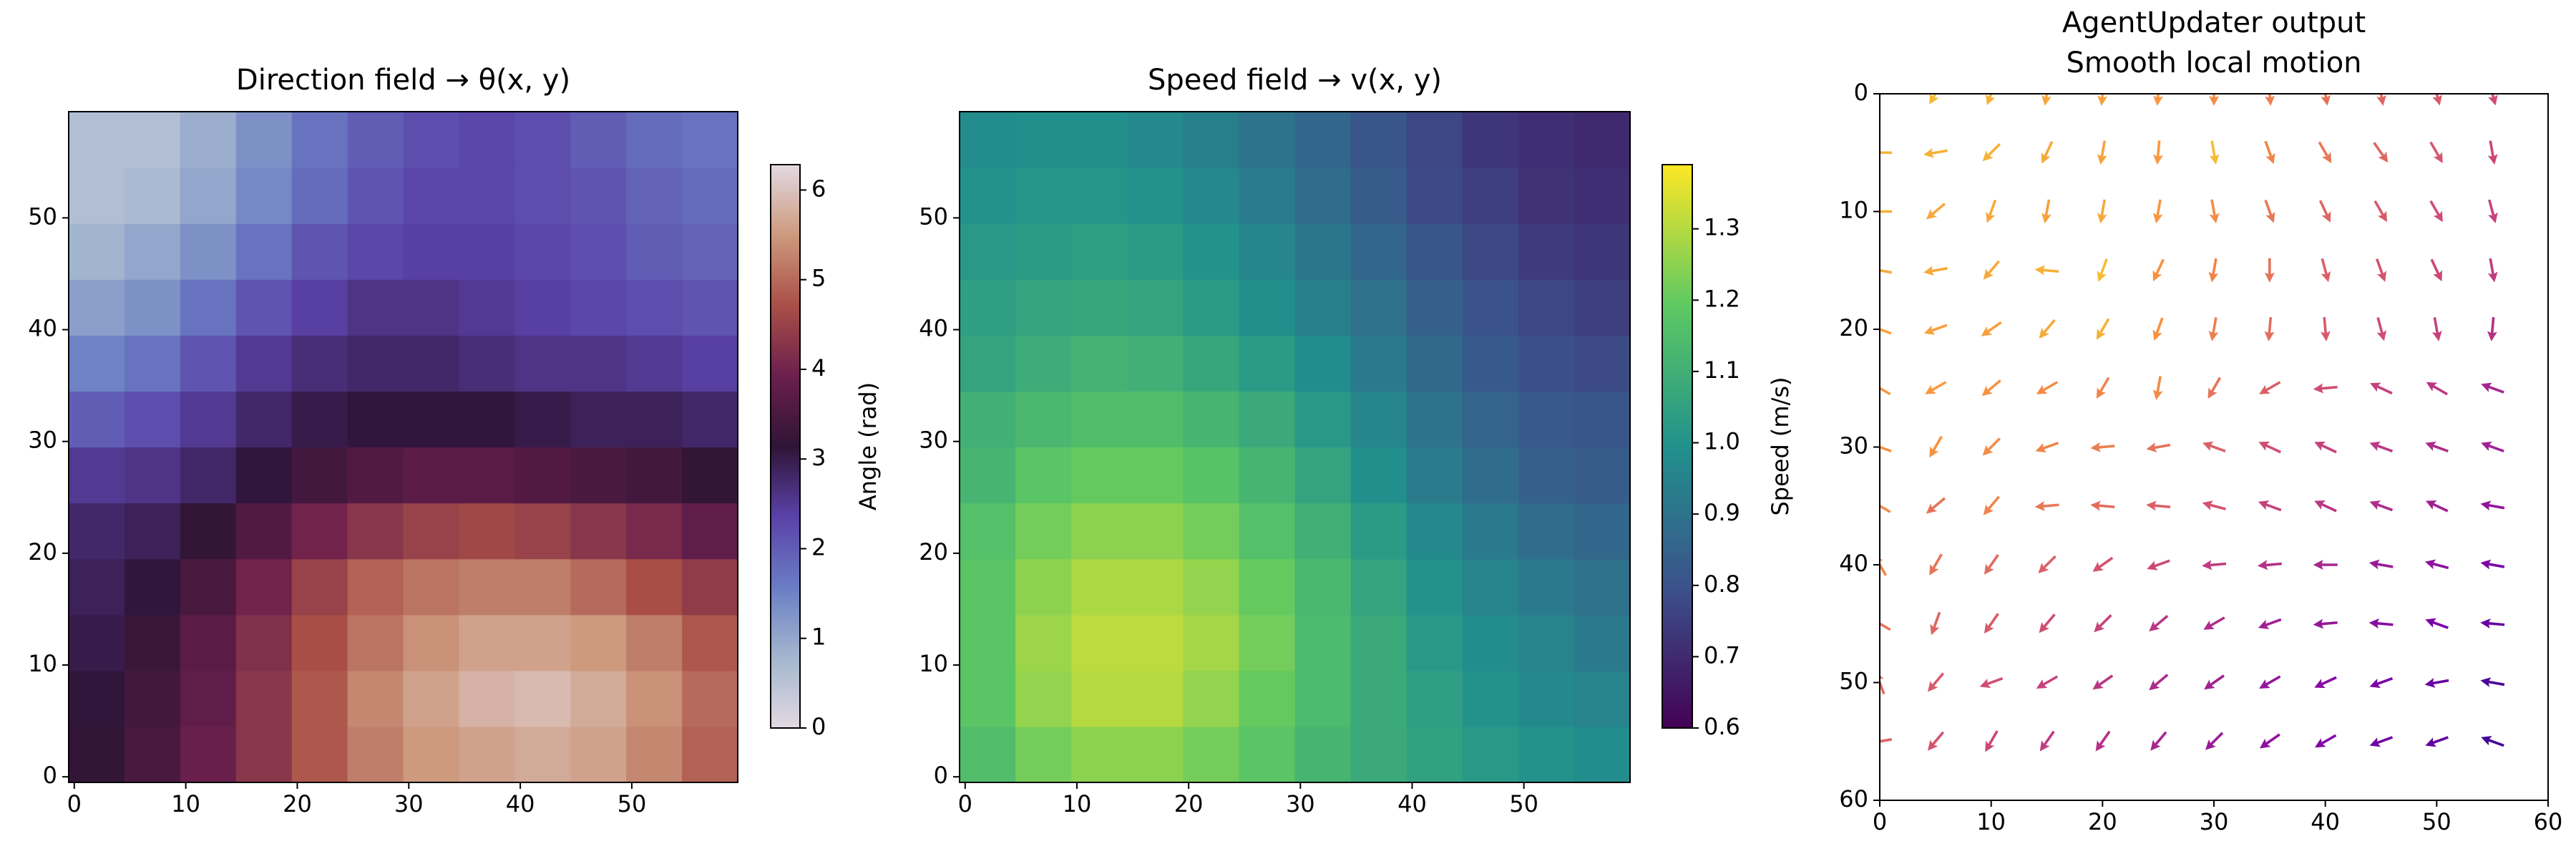  What do you see at coordinates (2213, 63) in the screenshot?
I see `chart-subtitle: Smooth local motion` at bounding box center [2213, 63].